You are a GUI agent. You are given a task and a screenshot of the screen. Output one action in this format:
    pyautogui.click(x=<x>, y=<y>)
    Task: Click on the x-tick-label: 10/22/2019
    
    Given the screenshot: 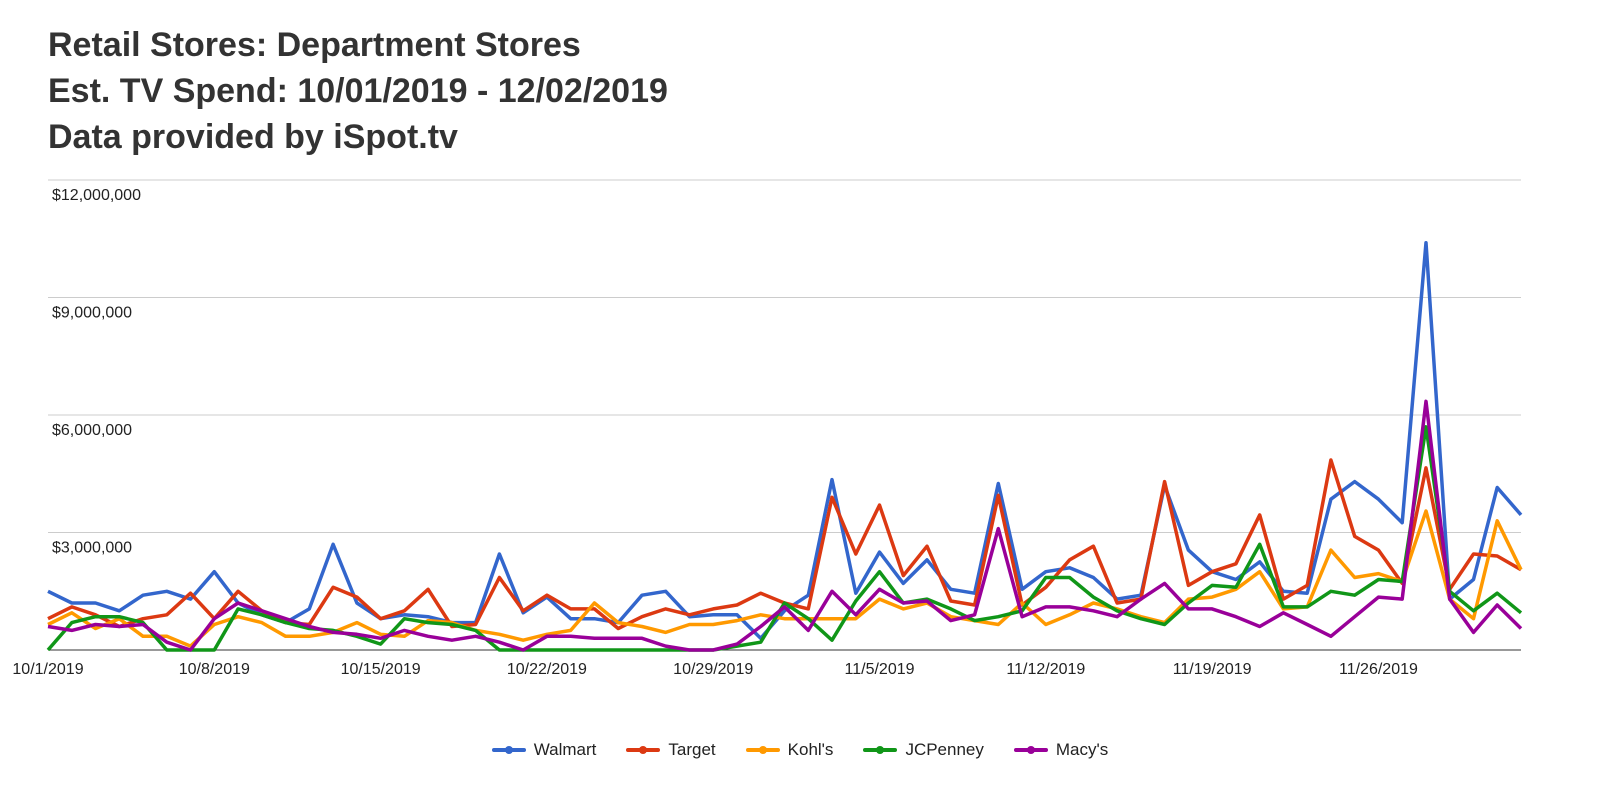 What is the action you would take?
    pyautogui.click(x=547, y=669)
    